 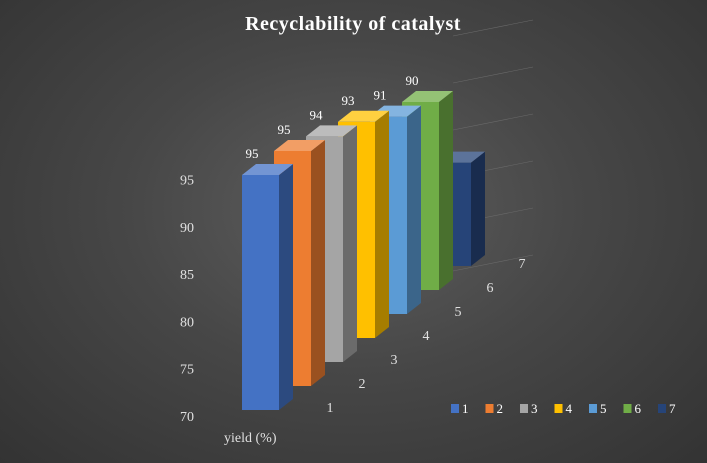 I want to click on legend-label: 3, so click(x=534, y=408).